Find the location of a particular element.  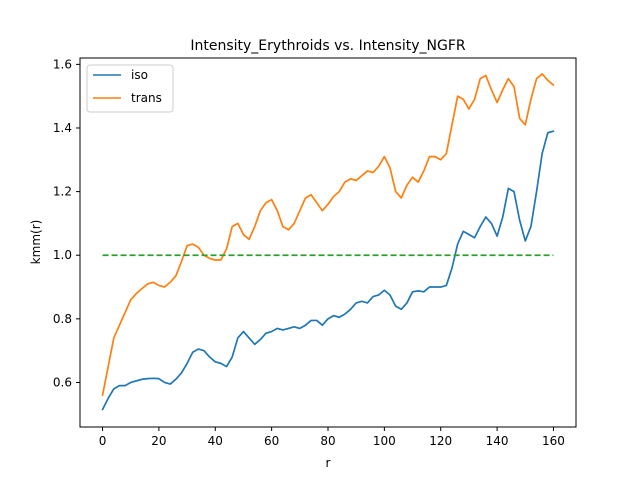

y-tick-label: 0.8 is located at coordinates (62, 319).